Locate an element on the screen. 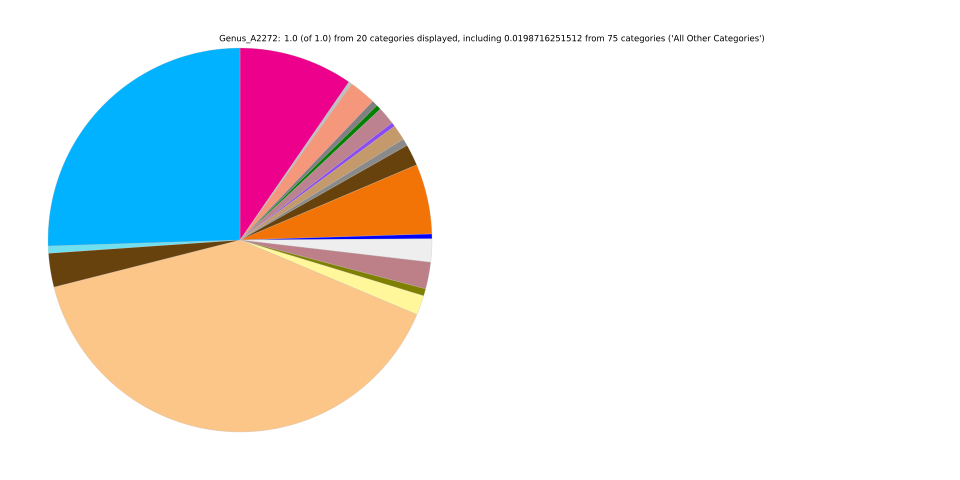  text: Genus_A2272: 1.0 (of 1.0) from 20 categories displayed, including 0.0198716251512 from 75 categories ('All Other Categories') is located at coordinates (492, 39).